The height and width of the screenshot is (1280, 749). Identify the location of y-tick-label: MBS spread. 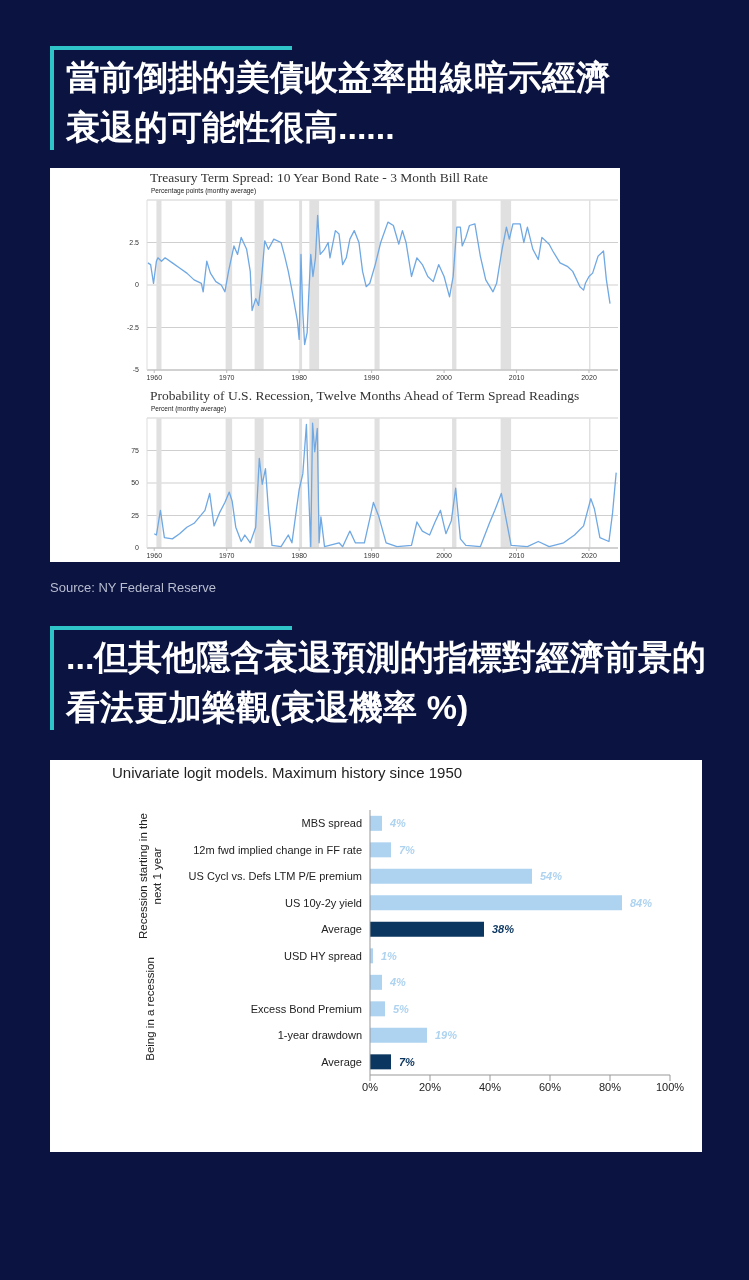
(331, 823).